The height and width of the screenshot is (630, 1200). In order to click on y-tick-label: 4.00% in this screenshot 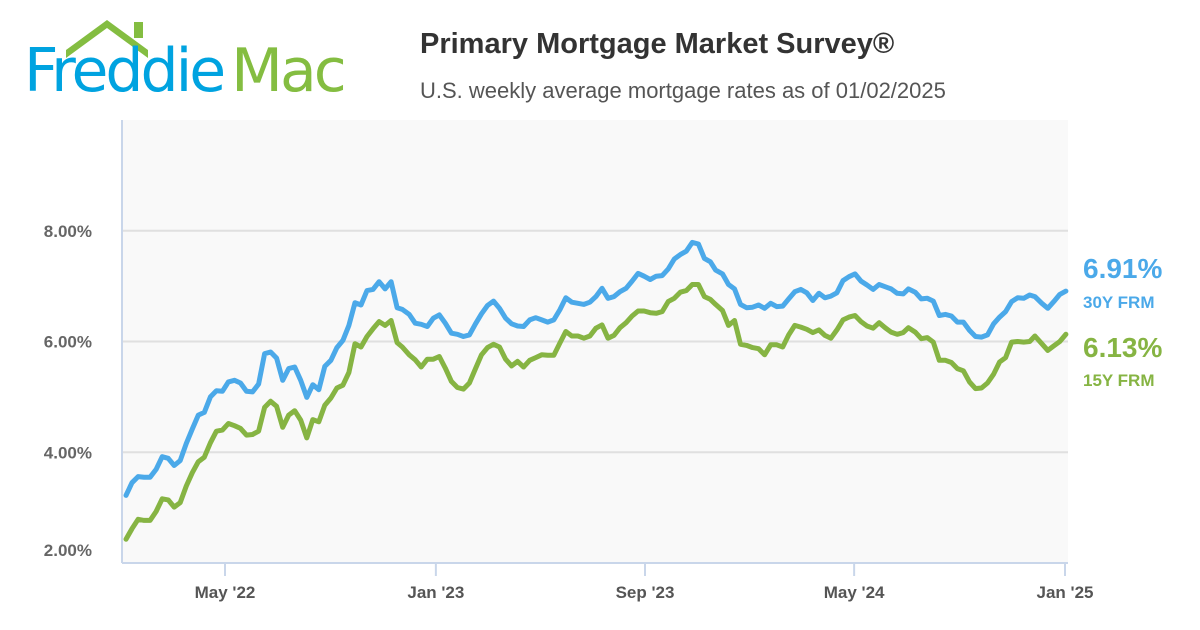, I will do `click(68, 452)`.